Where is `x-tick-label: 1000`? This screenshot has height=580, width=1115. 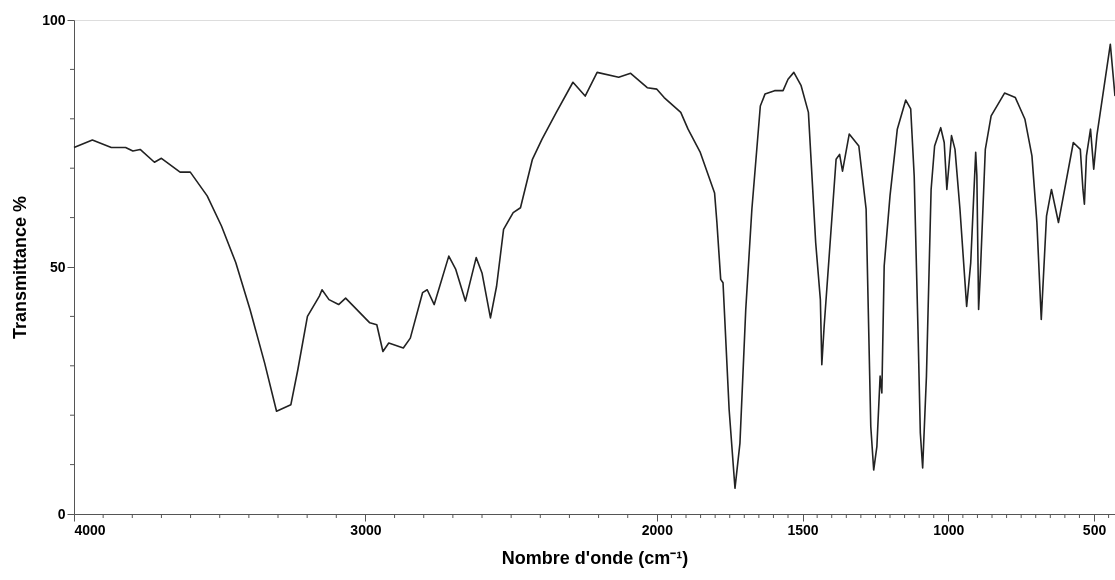 x-tick-label: 1000 is located at coordinates (949, 529).